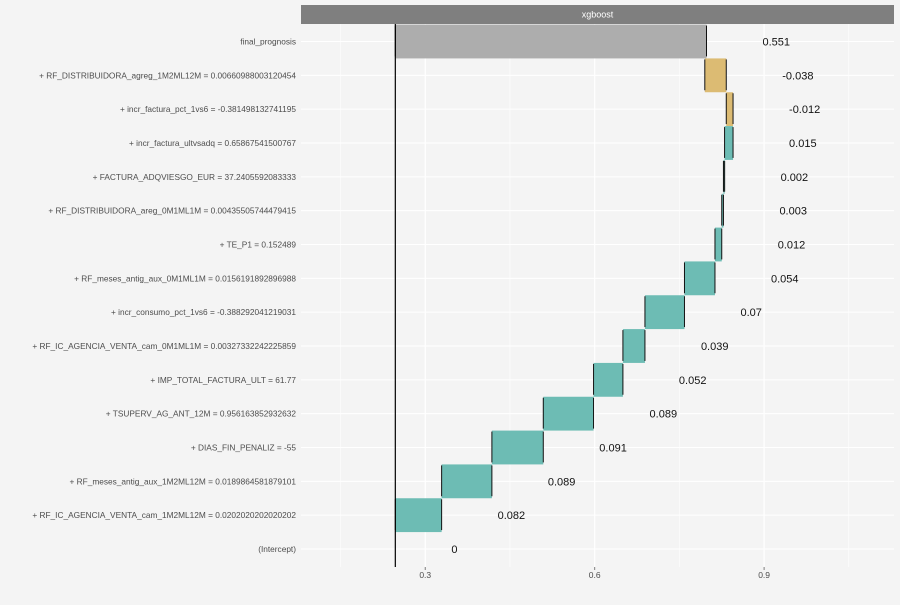 This screenshot has height=605, width=900. I want to click on x-axis: 0.3 0.6 0.9, so click(594, 573).